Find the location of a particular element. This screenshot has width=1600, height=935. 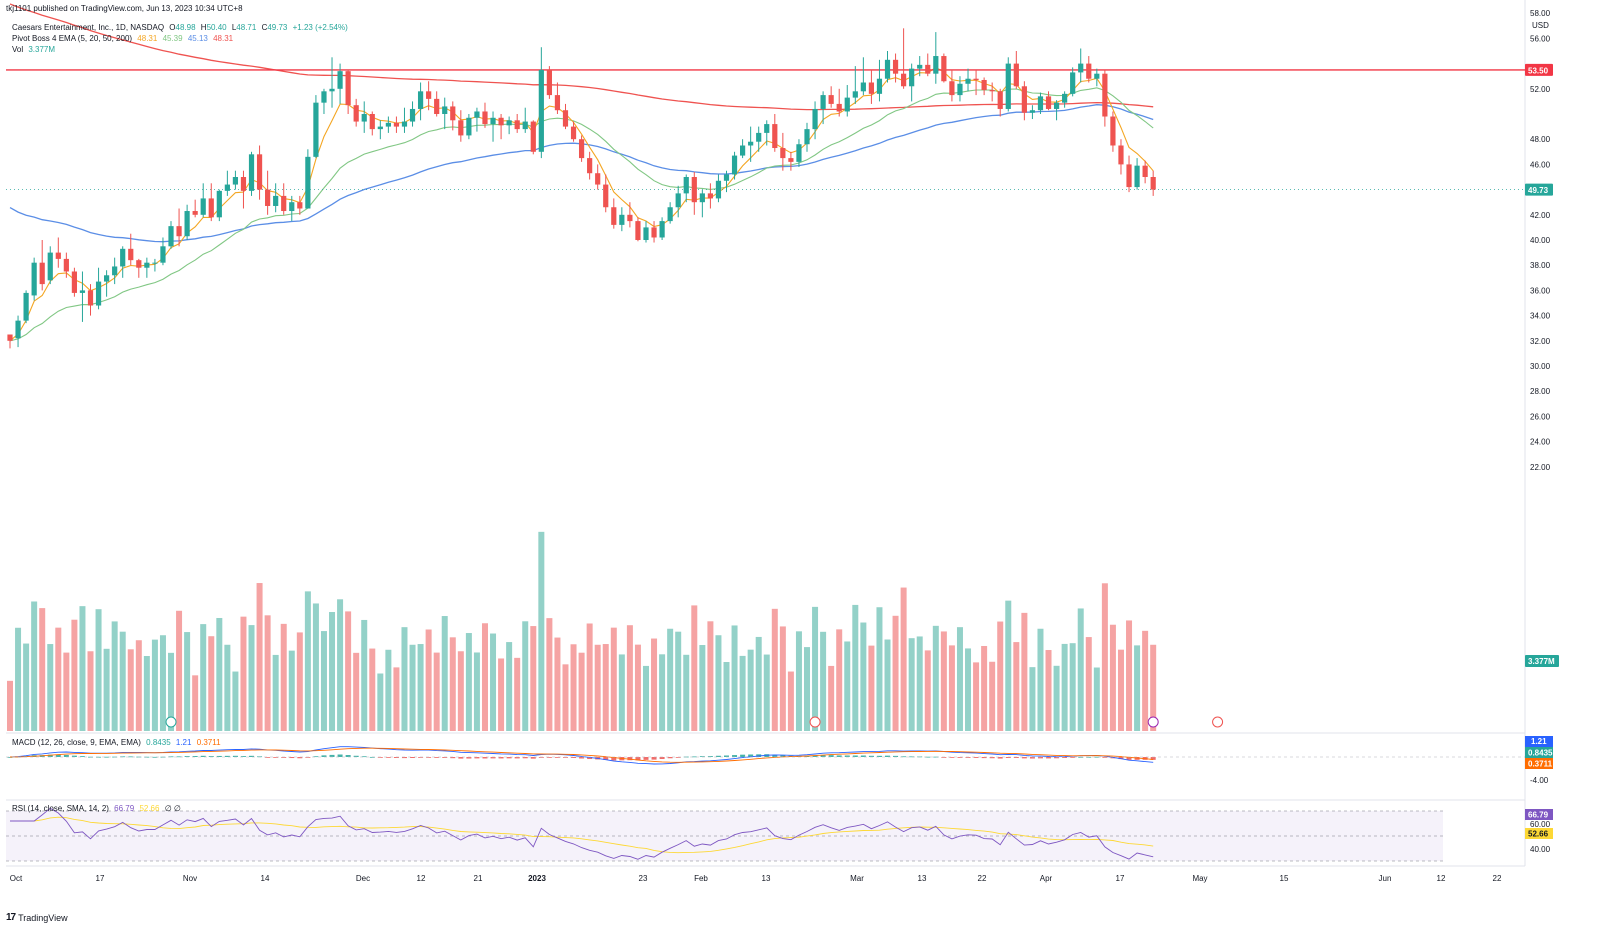

ohlc-low-value: 48.71 is located at coordinates (246, 27).